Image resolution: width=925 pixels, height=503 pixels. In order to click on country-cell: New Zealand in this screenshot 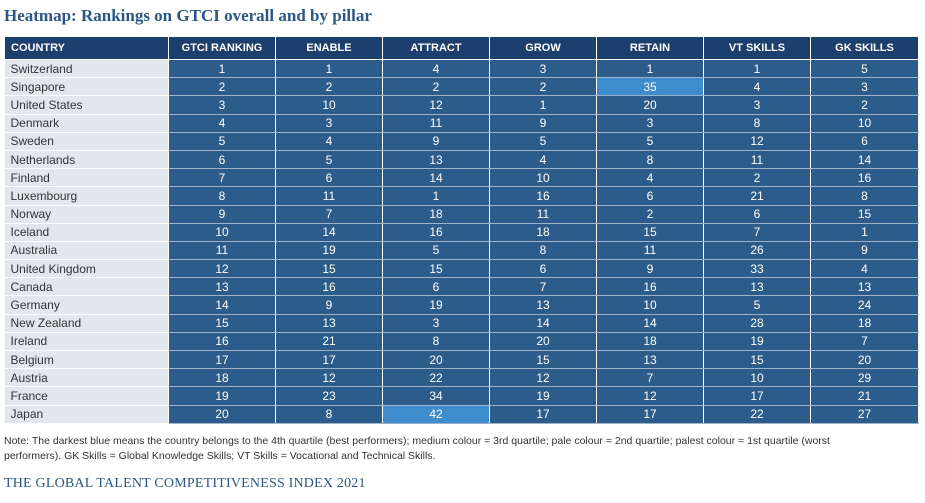, I will do `click(86, 323)`.